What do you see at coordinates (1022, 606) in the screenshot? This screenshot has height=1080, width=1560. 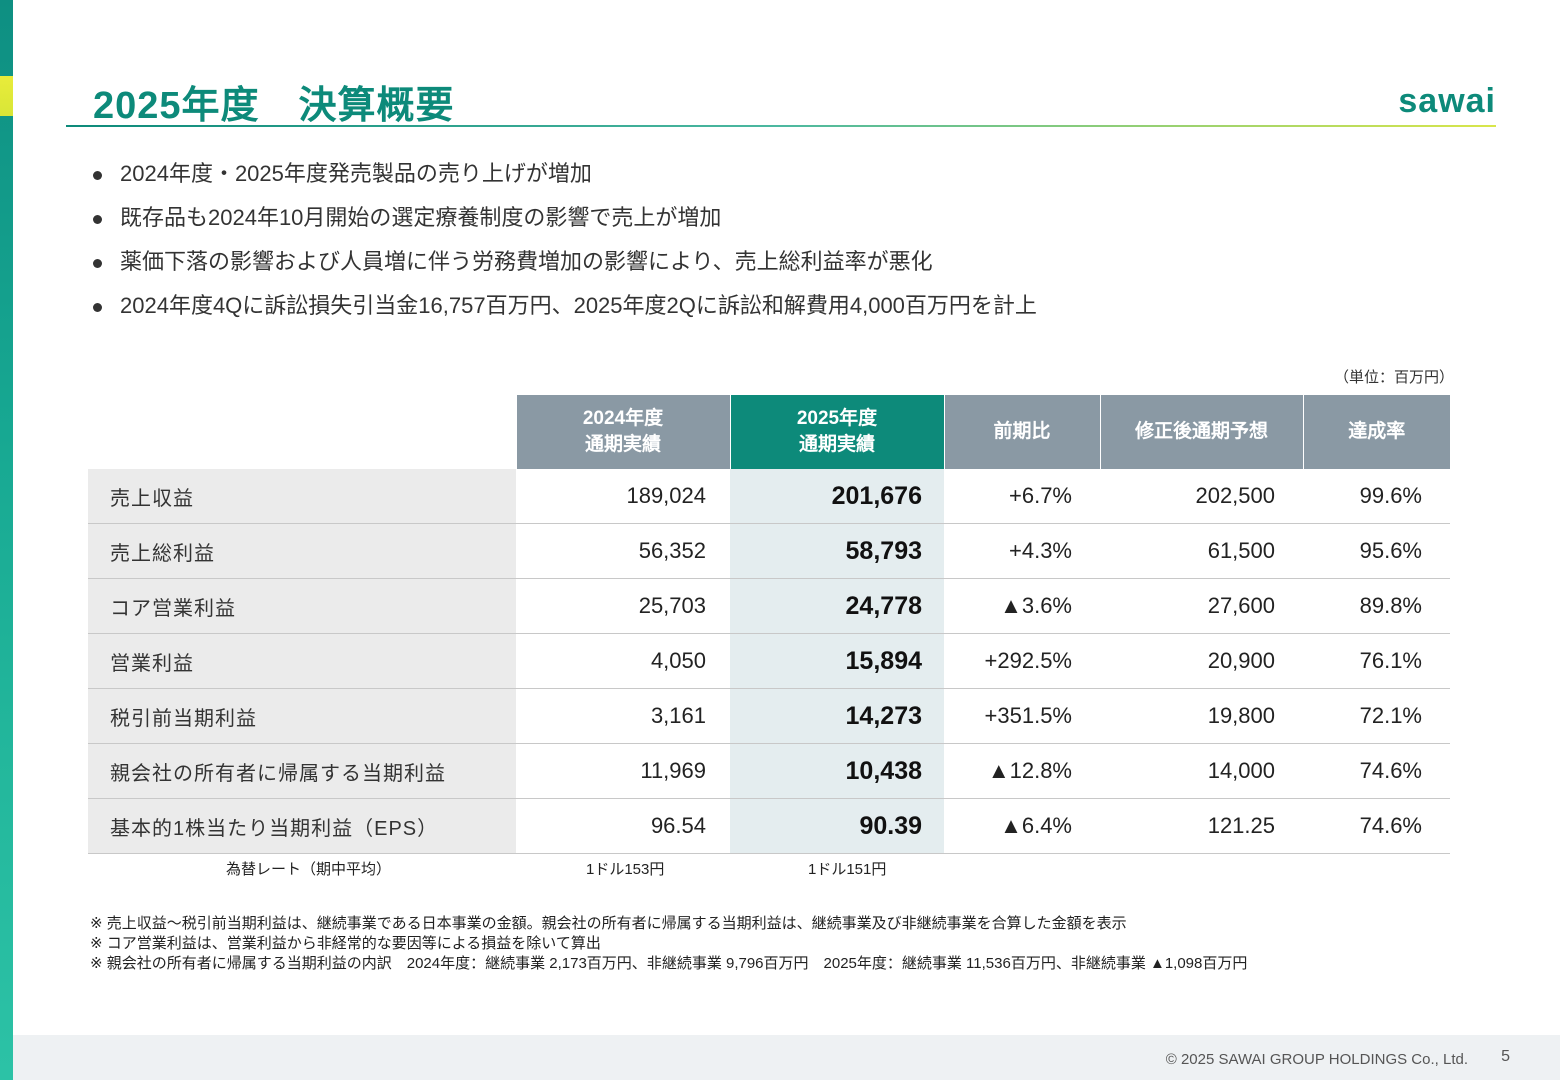 I see `yoy-value: ▲3.6%` at bounding box center [1022, 606].